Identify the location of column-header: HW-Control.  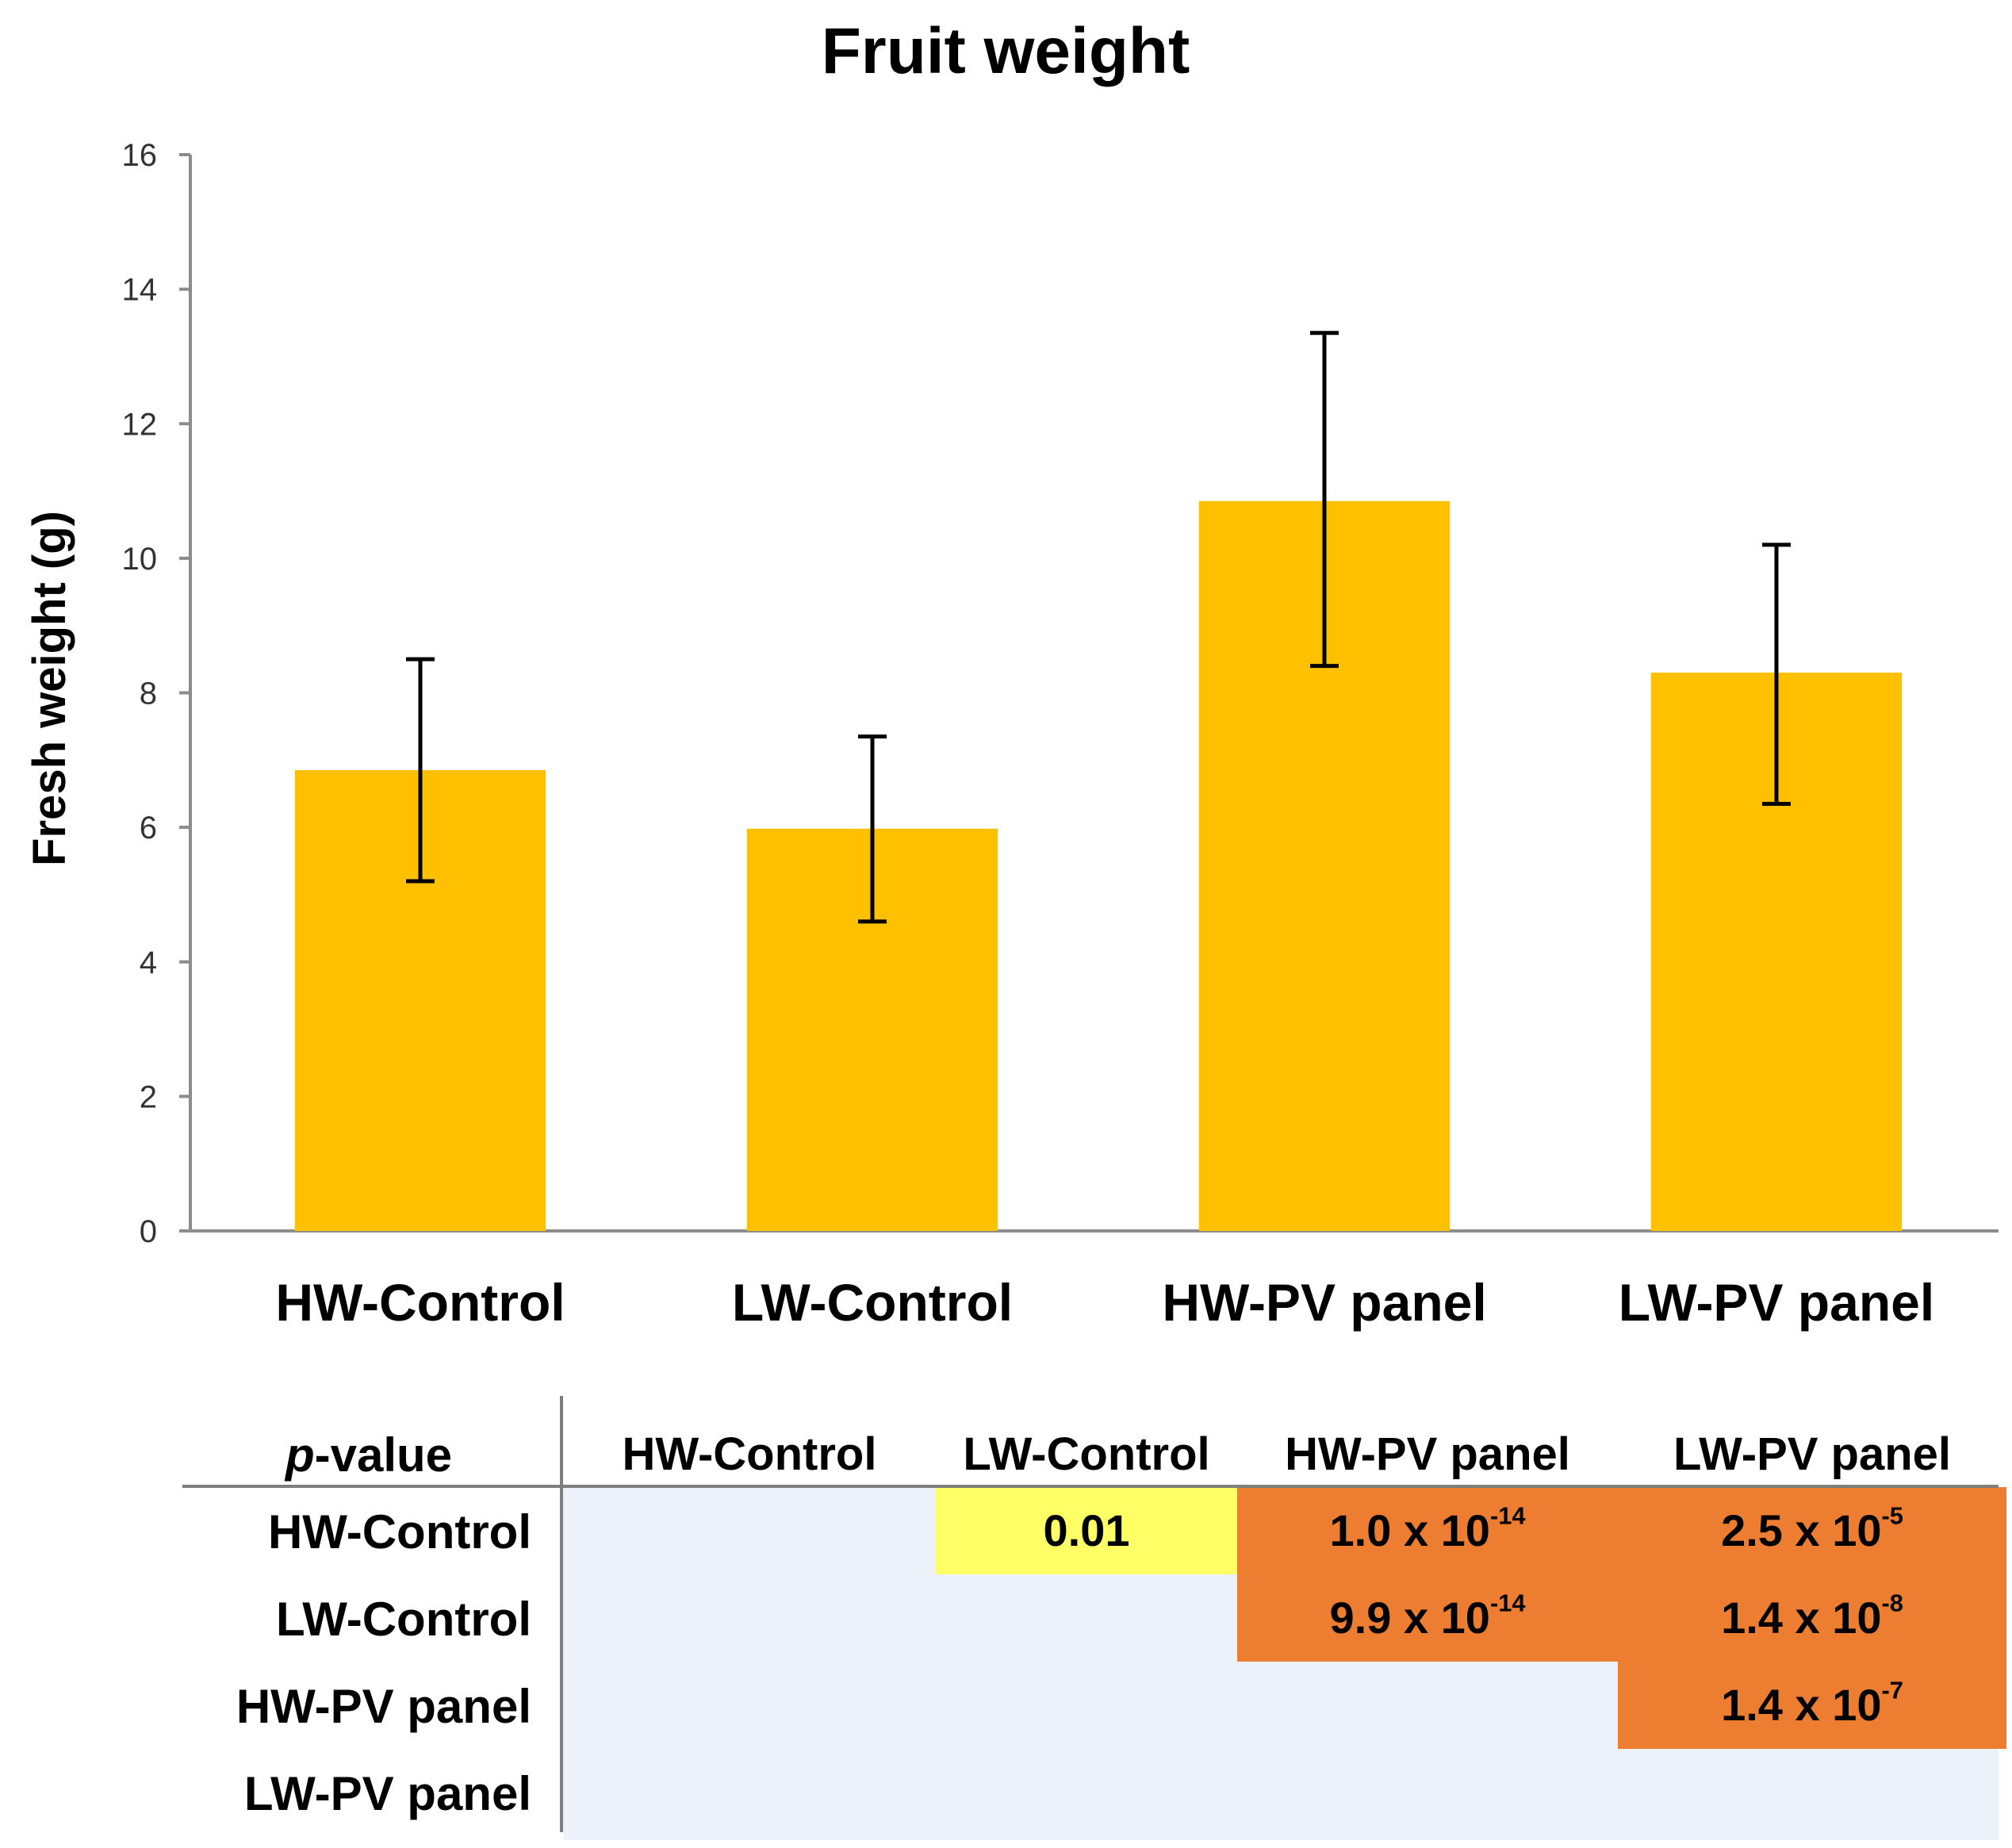
(749, 1454).